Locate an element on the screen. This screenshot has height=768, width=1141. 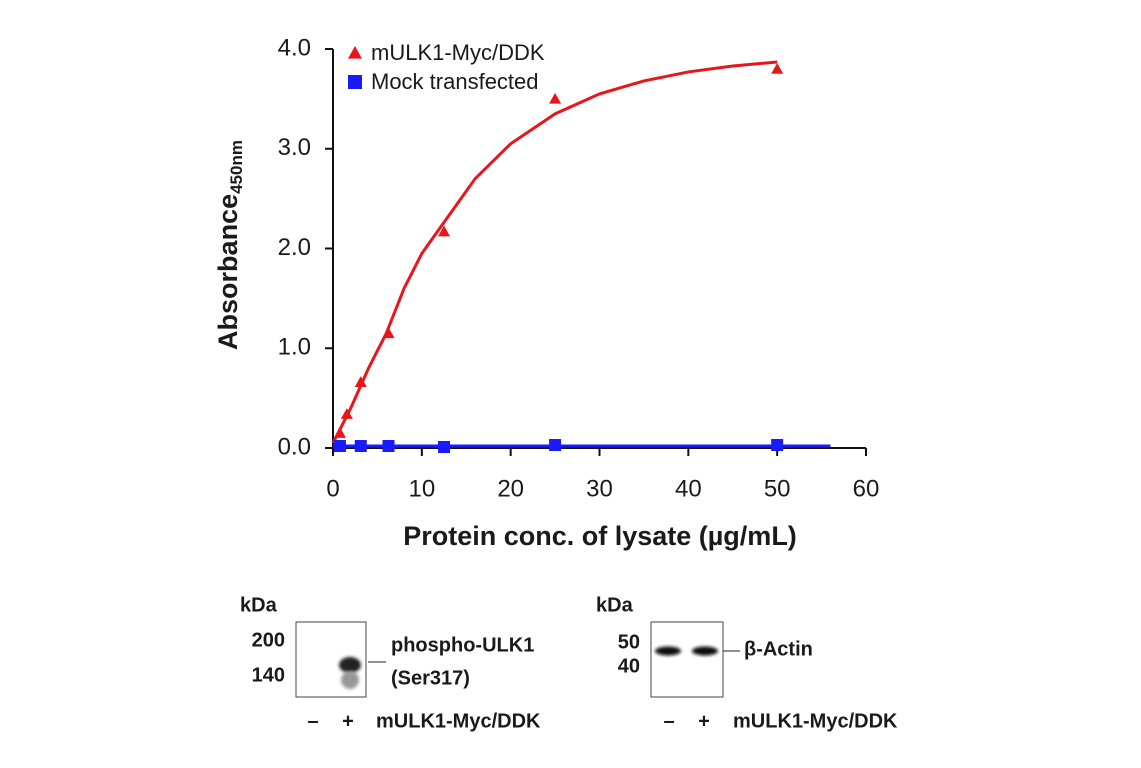
y-tick-label: 0.0 is located at coordinates (294, 446).